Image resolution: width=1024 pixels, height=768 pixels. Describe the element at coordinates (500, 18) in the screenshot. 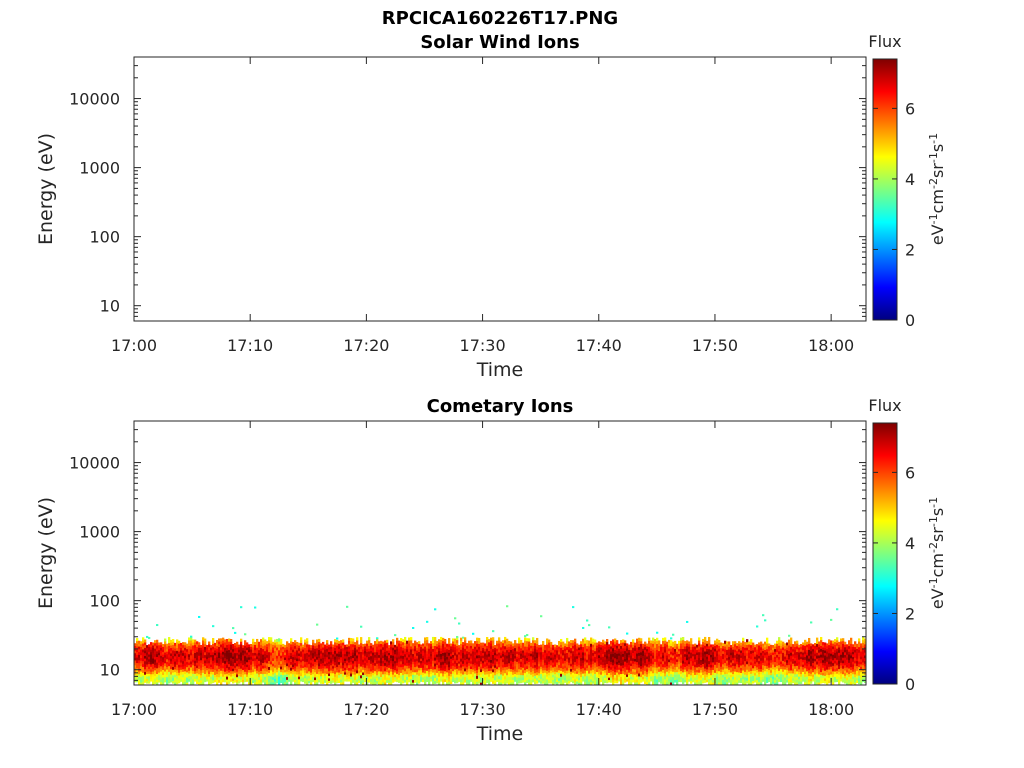

I see `figure-title: RPCICA160226T17.PNG` at that location.